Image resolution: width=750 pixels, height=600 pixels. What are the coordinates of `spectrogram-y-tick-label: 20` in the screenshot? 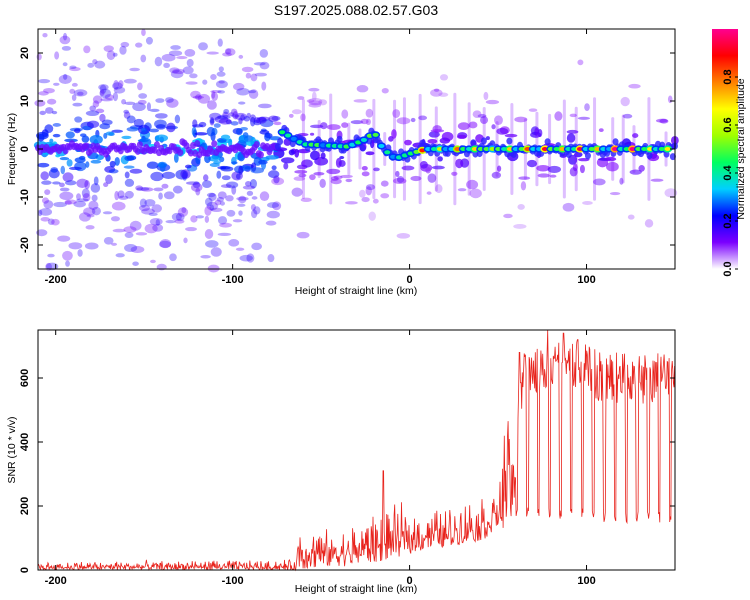 It's located at (25, 53).